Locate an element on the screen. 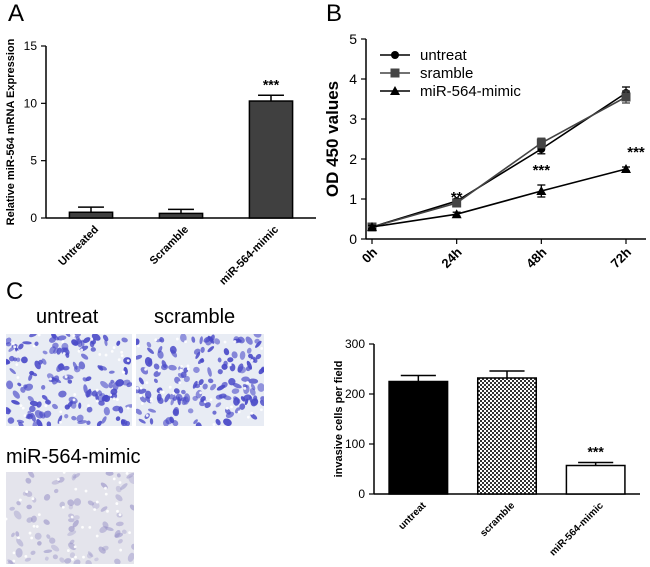 The width and height of the screenshot is (650, 567). bar-untreat is located at coordinates (418, 437).